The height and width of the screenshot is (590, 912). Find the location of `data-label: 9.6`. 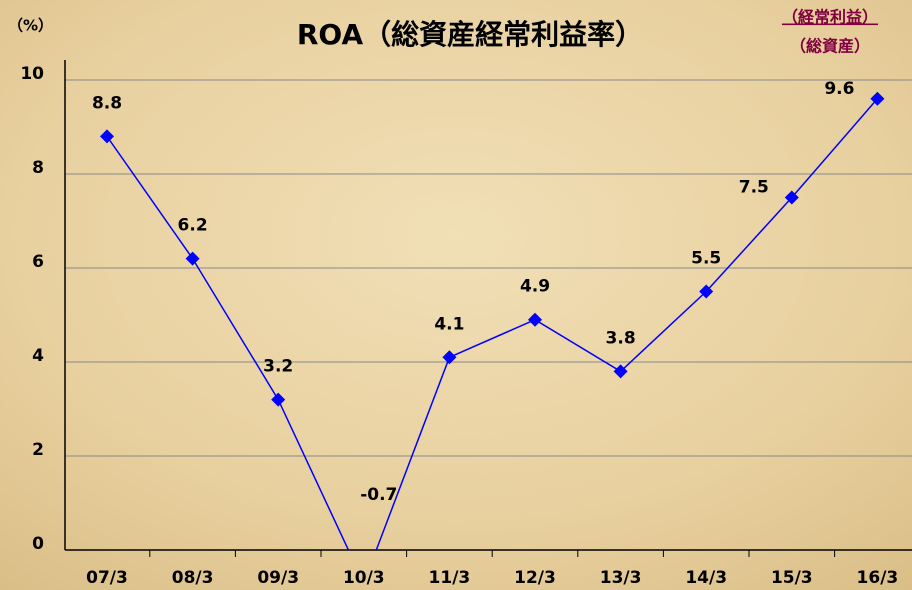

data-label: 9.6 is located at coordinates (839, 89).